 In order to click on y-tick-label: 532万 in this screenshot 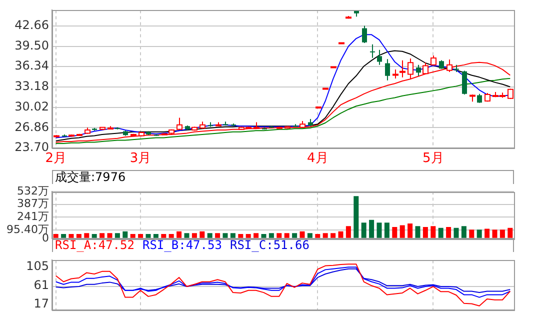, I will do `click(33, 191)`.